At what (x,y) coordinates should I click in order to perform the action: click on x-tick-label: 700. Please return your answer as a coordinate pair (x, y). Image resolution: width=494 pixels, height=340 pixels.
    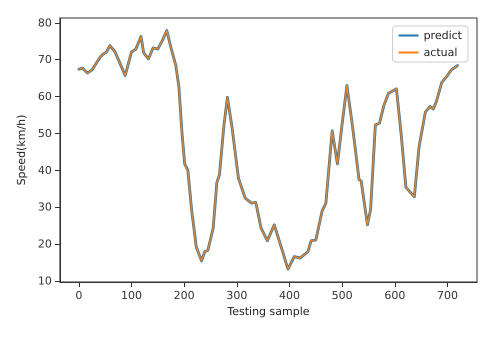
    Looking at the image, I should click on (447, 295).